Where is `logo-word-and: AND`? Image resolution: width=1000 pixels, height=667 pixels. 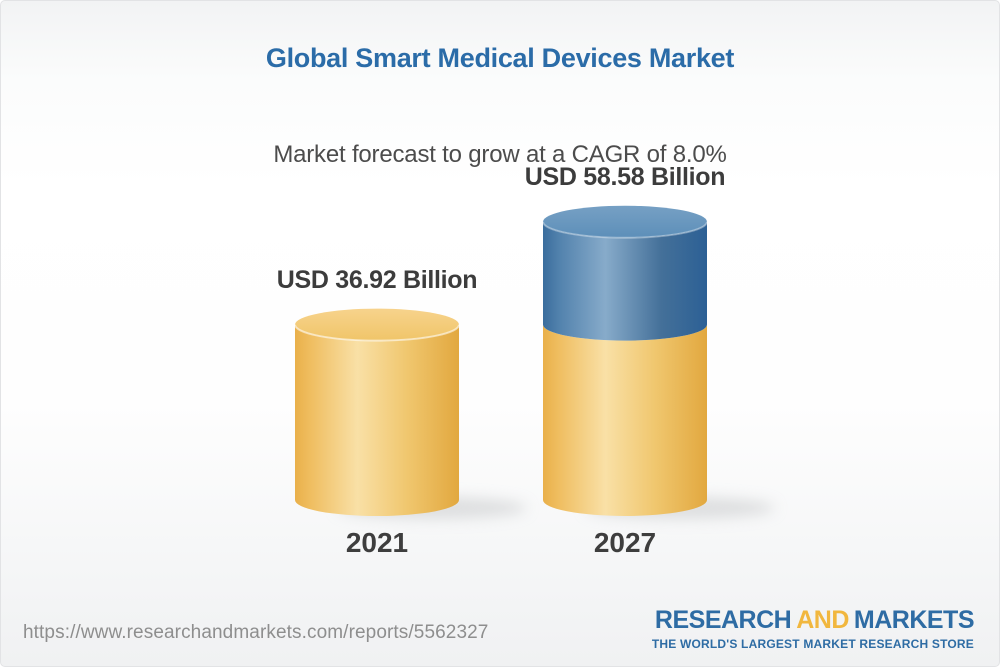
logo-word-and: AND is located at coordinates (822, 620).